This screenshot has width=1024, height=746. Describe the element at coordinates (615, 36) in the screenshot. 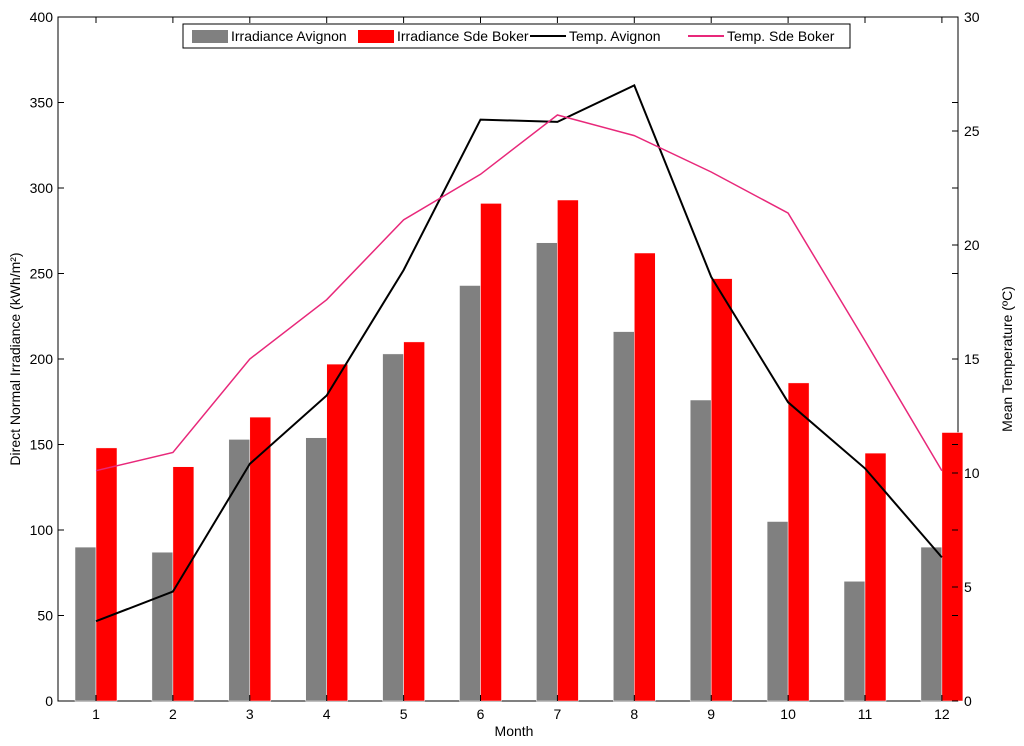

I see `legend-label: Temp. Avignon` at that location.